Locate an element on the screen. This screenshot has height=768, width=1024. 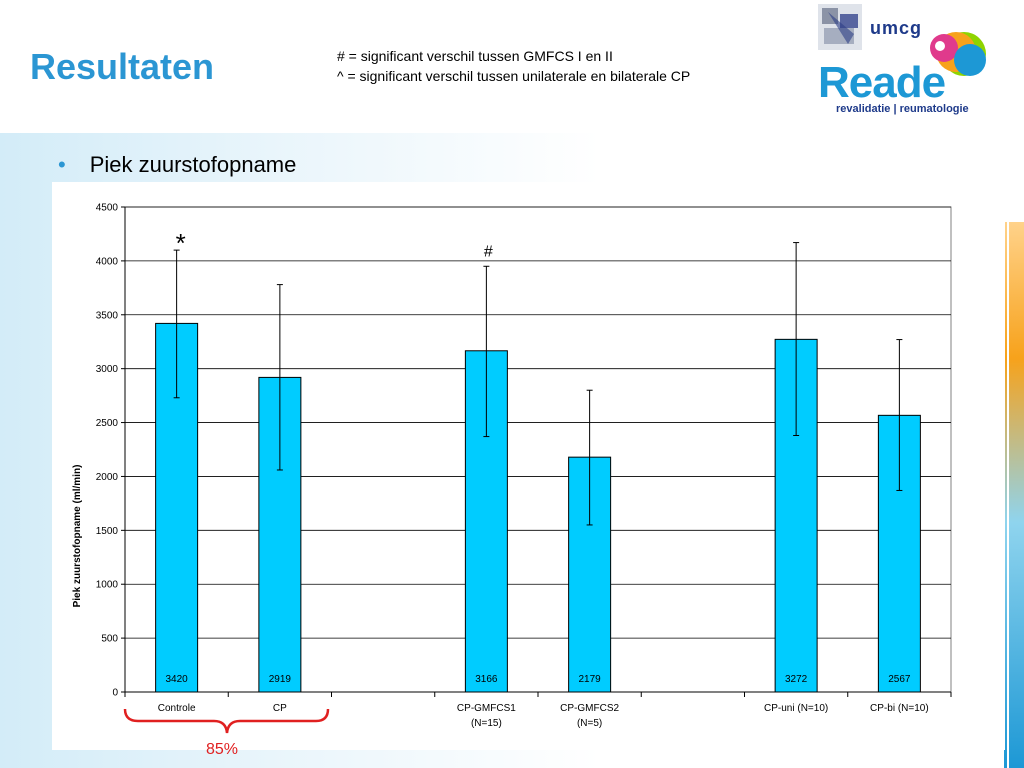
bullet-item: • Piek zuurstofopname is located at coordinates (177, 165).